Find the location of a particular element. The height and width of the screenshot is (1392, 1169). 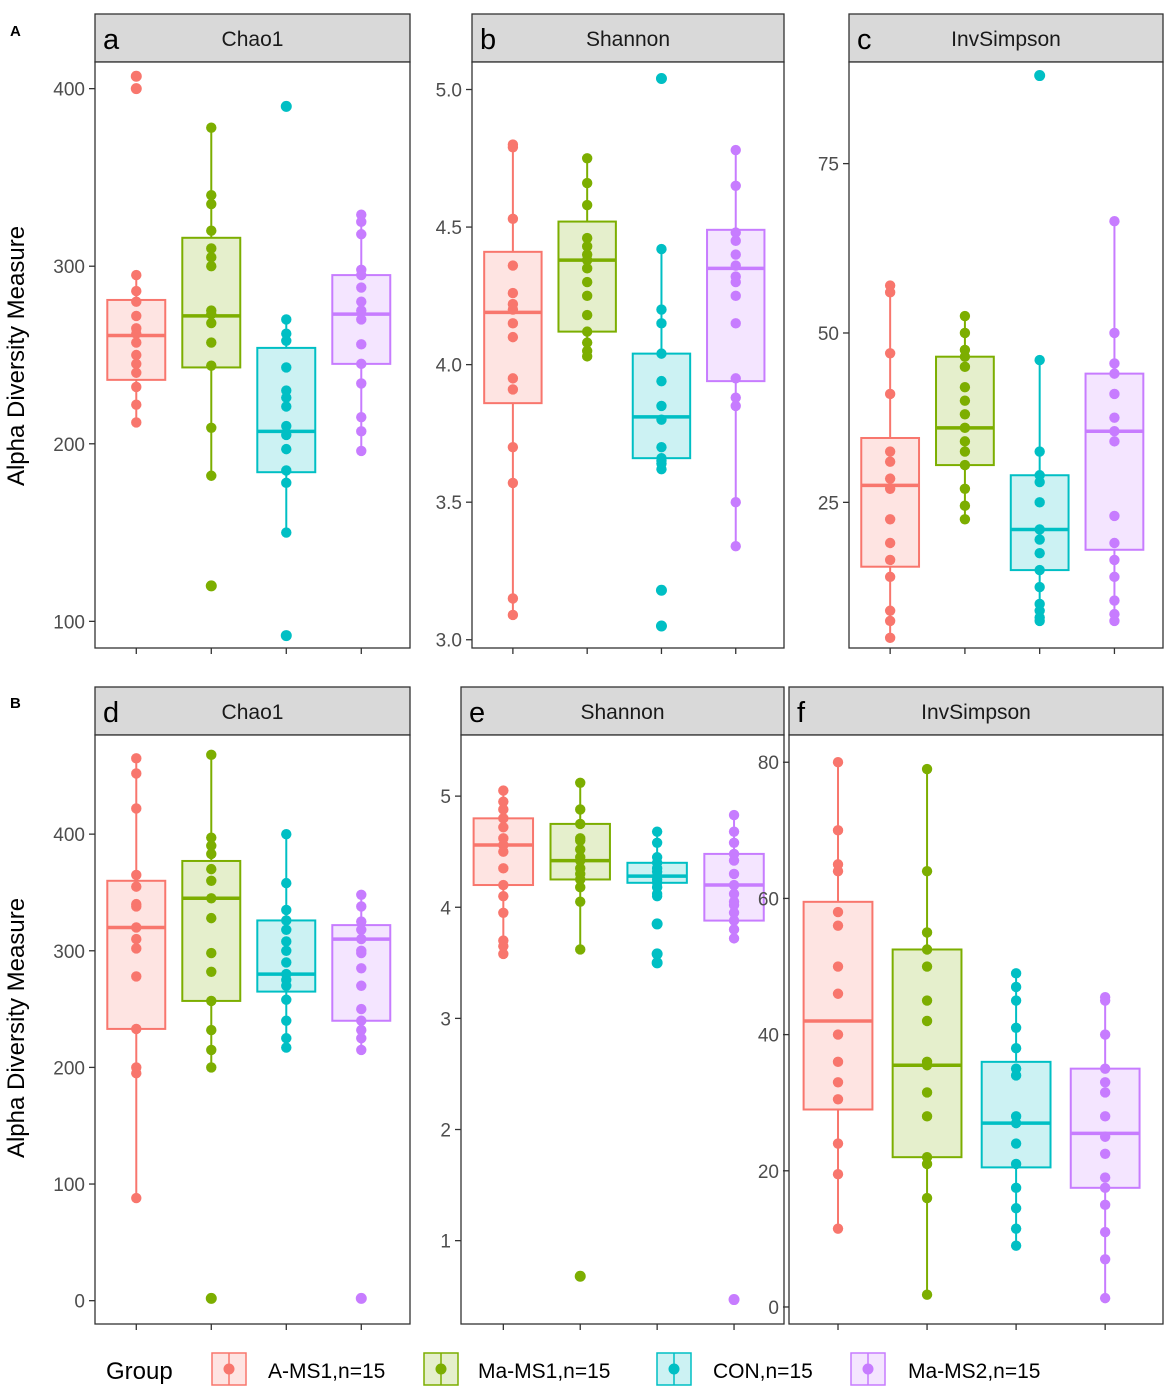

panel-b: b Shannon 3.0 3.5 4.0 4.5 5.0 is located at coordinates (610, 333).